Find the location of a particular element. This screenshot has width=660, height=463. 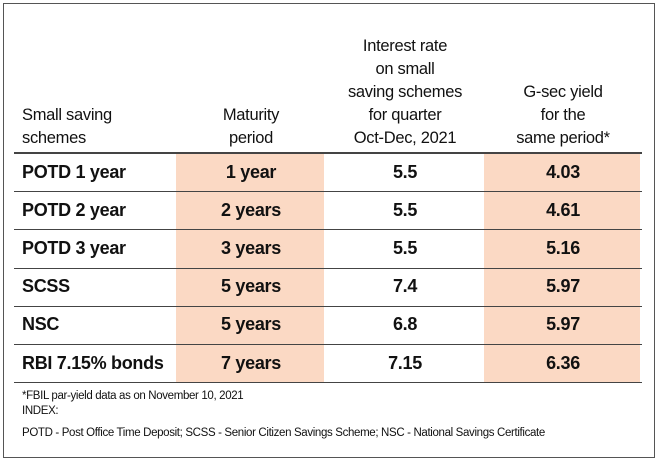

table-cell: 4.03 is located at coordinates (563, 171).